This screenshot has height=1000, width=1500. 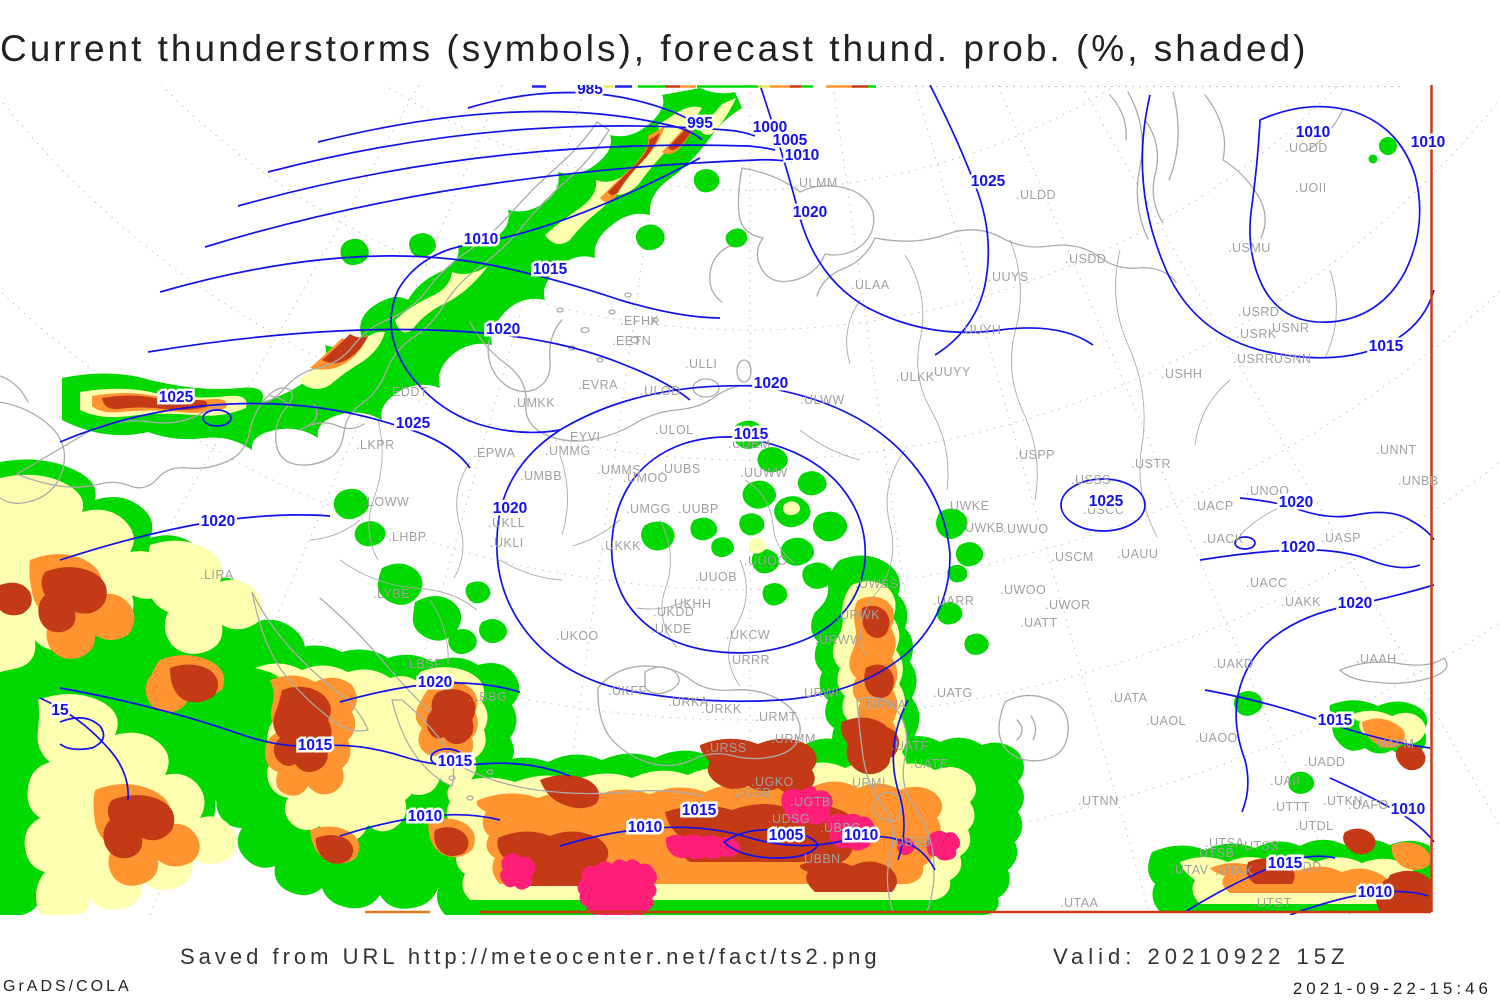 I want to click on station-label: .UAOL, so click(x=1166, y=721).